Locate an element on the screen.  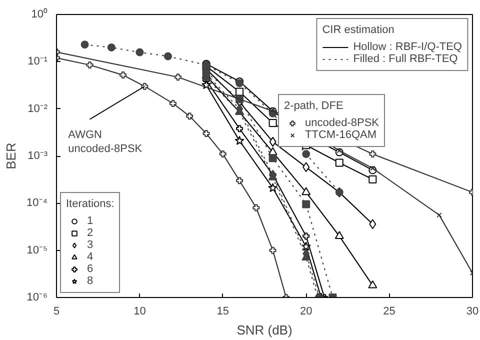
annotation: Filled : Full RBF-TEQ is located at coordinates (405, 59).